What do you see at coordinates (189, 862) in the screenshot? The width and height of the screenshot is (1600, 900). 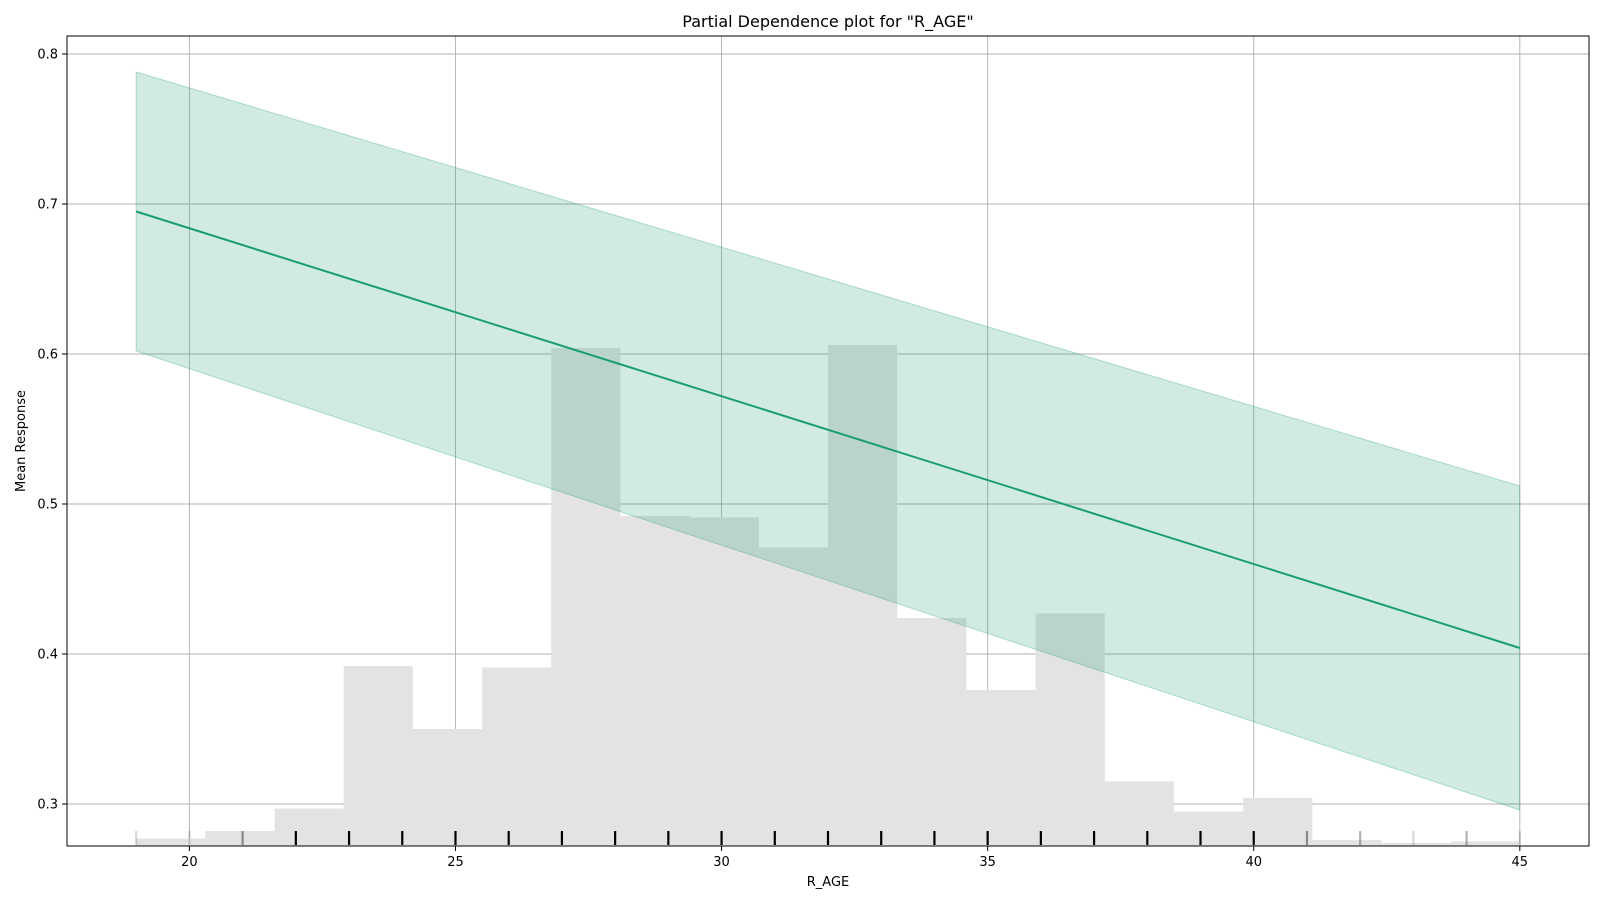 I see `x-tick-label: 20` at bounding box center [189, 862].